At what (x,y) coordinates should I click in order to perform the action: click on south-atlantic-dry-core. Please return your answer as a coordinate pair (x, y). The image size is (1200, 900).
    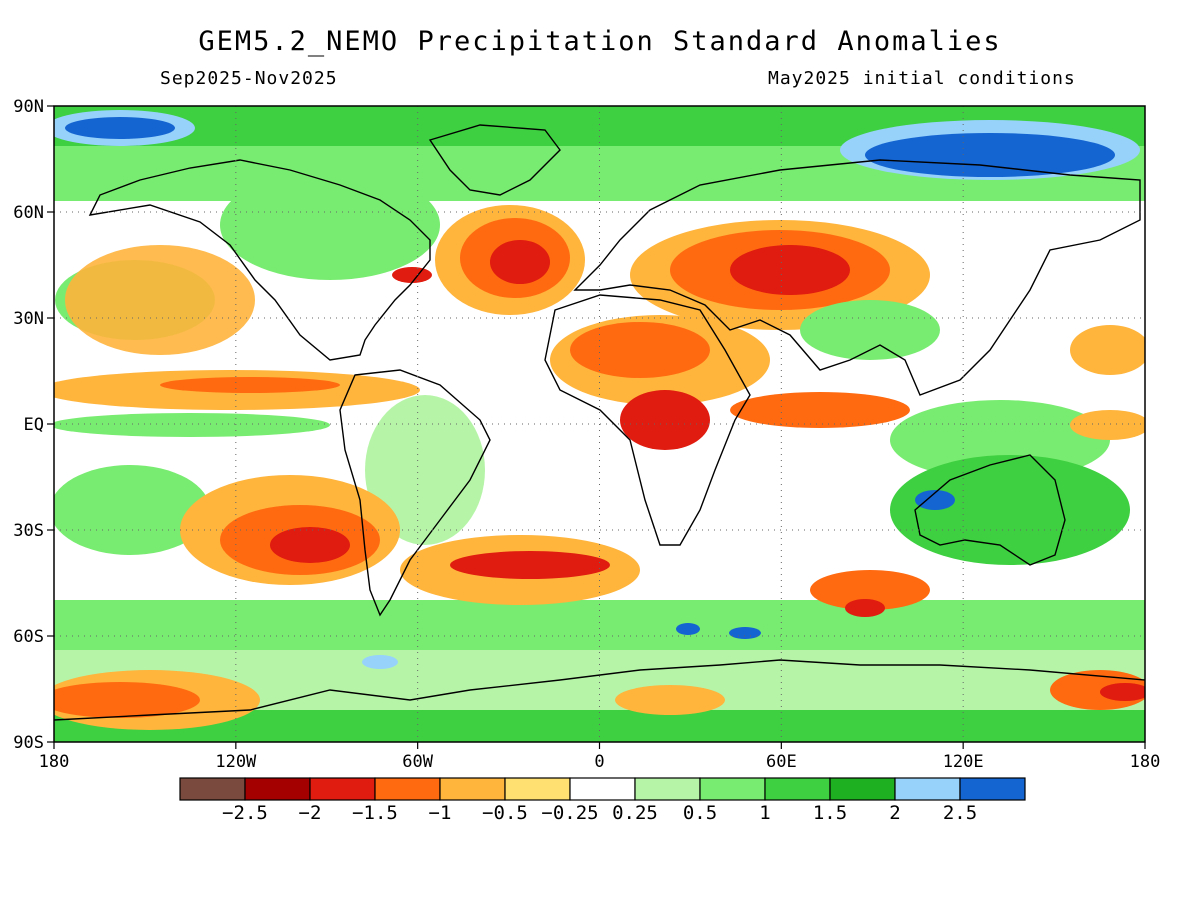
    Looking at the image, I should click on (530, 565).